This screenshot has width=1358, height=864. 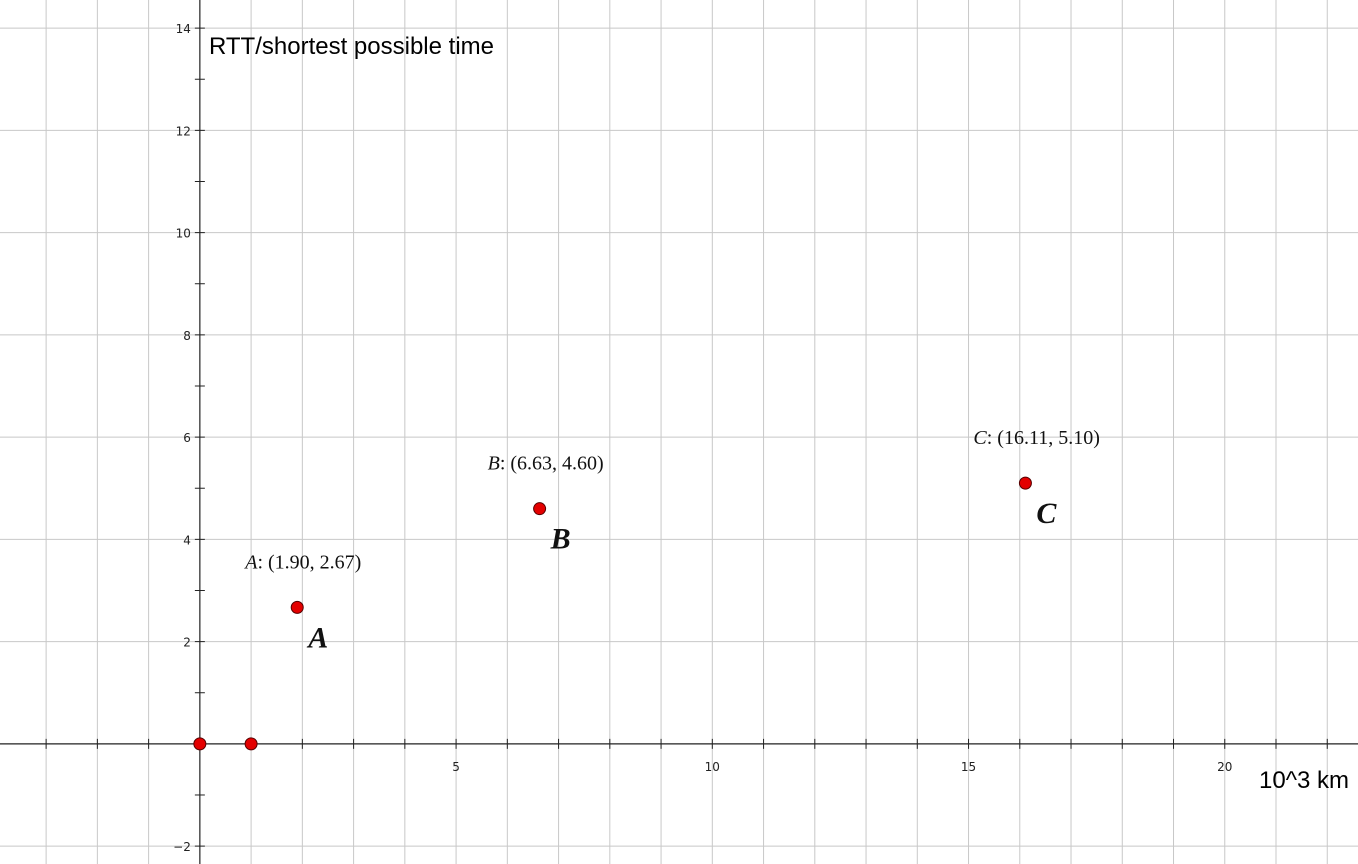 I want to click on x-tick-label: 15, so click(x=968, y=767).